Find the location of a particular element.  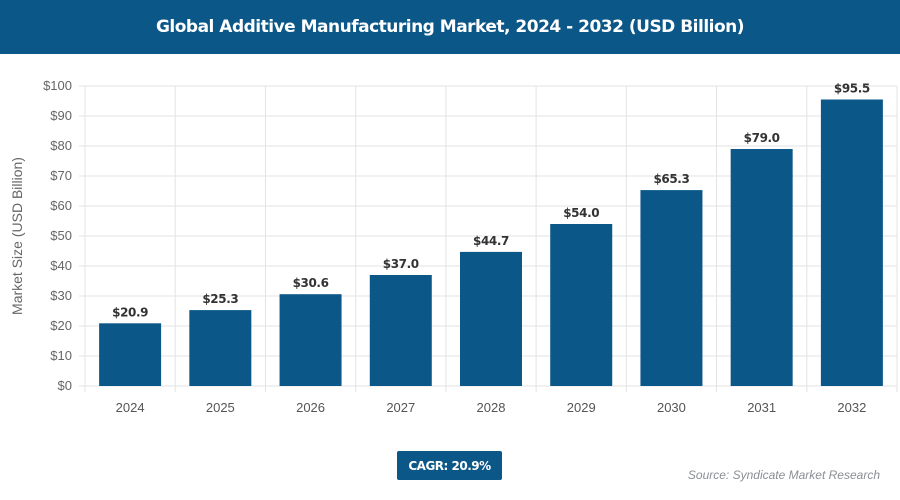

y-tick-label: $100 is located at coordinates (57, 85).